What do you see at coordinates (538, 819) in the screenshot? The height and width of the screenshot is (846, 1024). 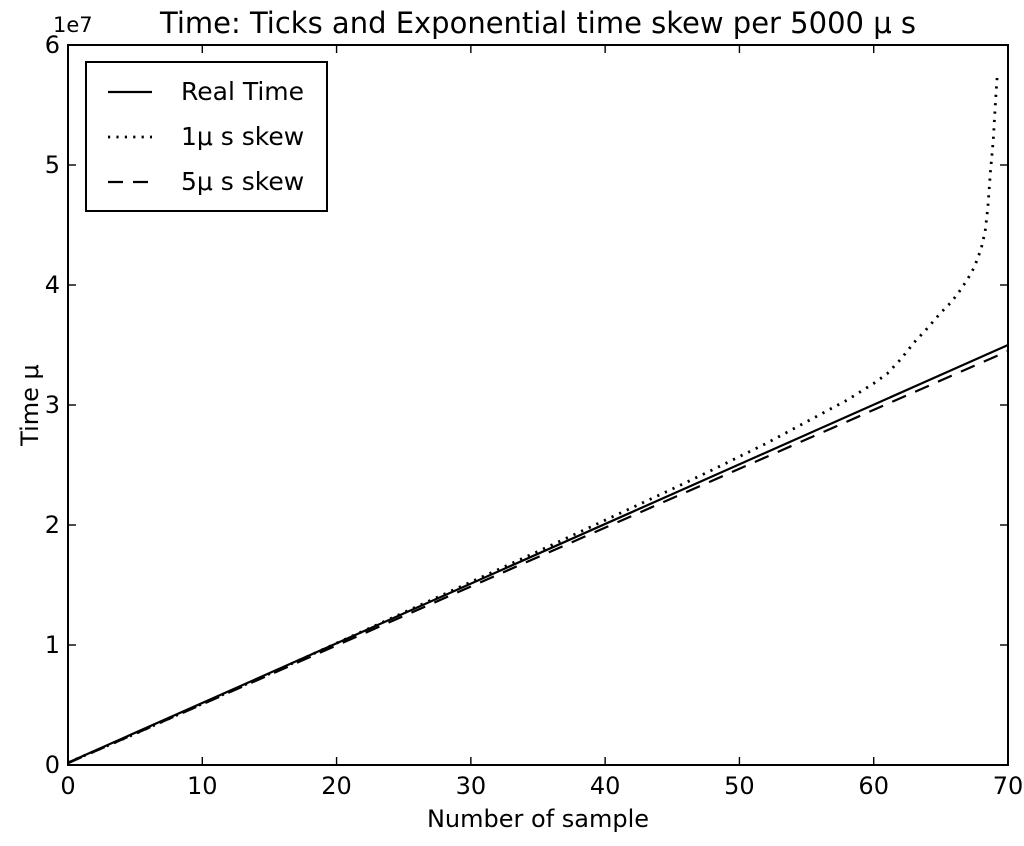 I see `x-axis-label: Number of sample` at bounding box center [538, 819].